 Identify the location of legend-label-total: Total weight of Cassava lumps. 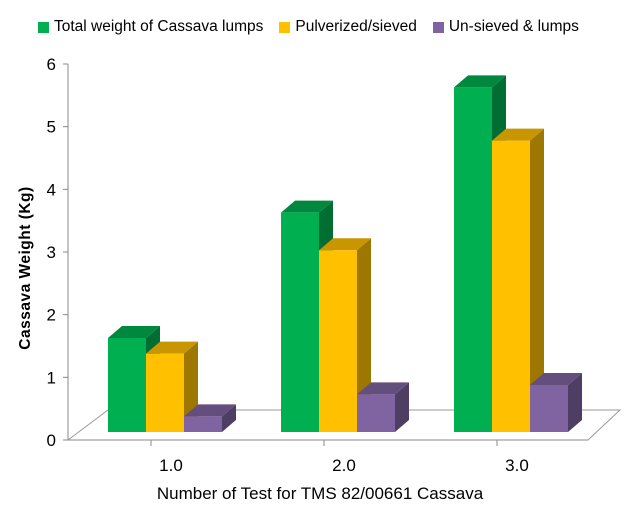
(159, 26).